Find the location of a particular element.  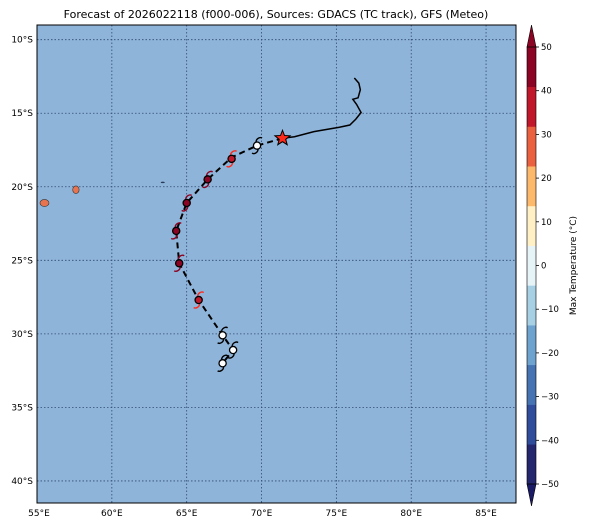

land-rodrigues is located at coordinates (162, 182).